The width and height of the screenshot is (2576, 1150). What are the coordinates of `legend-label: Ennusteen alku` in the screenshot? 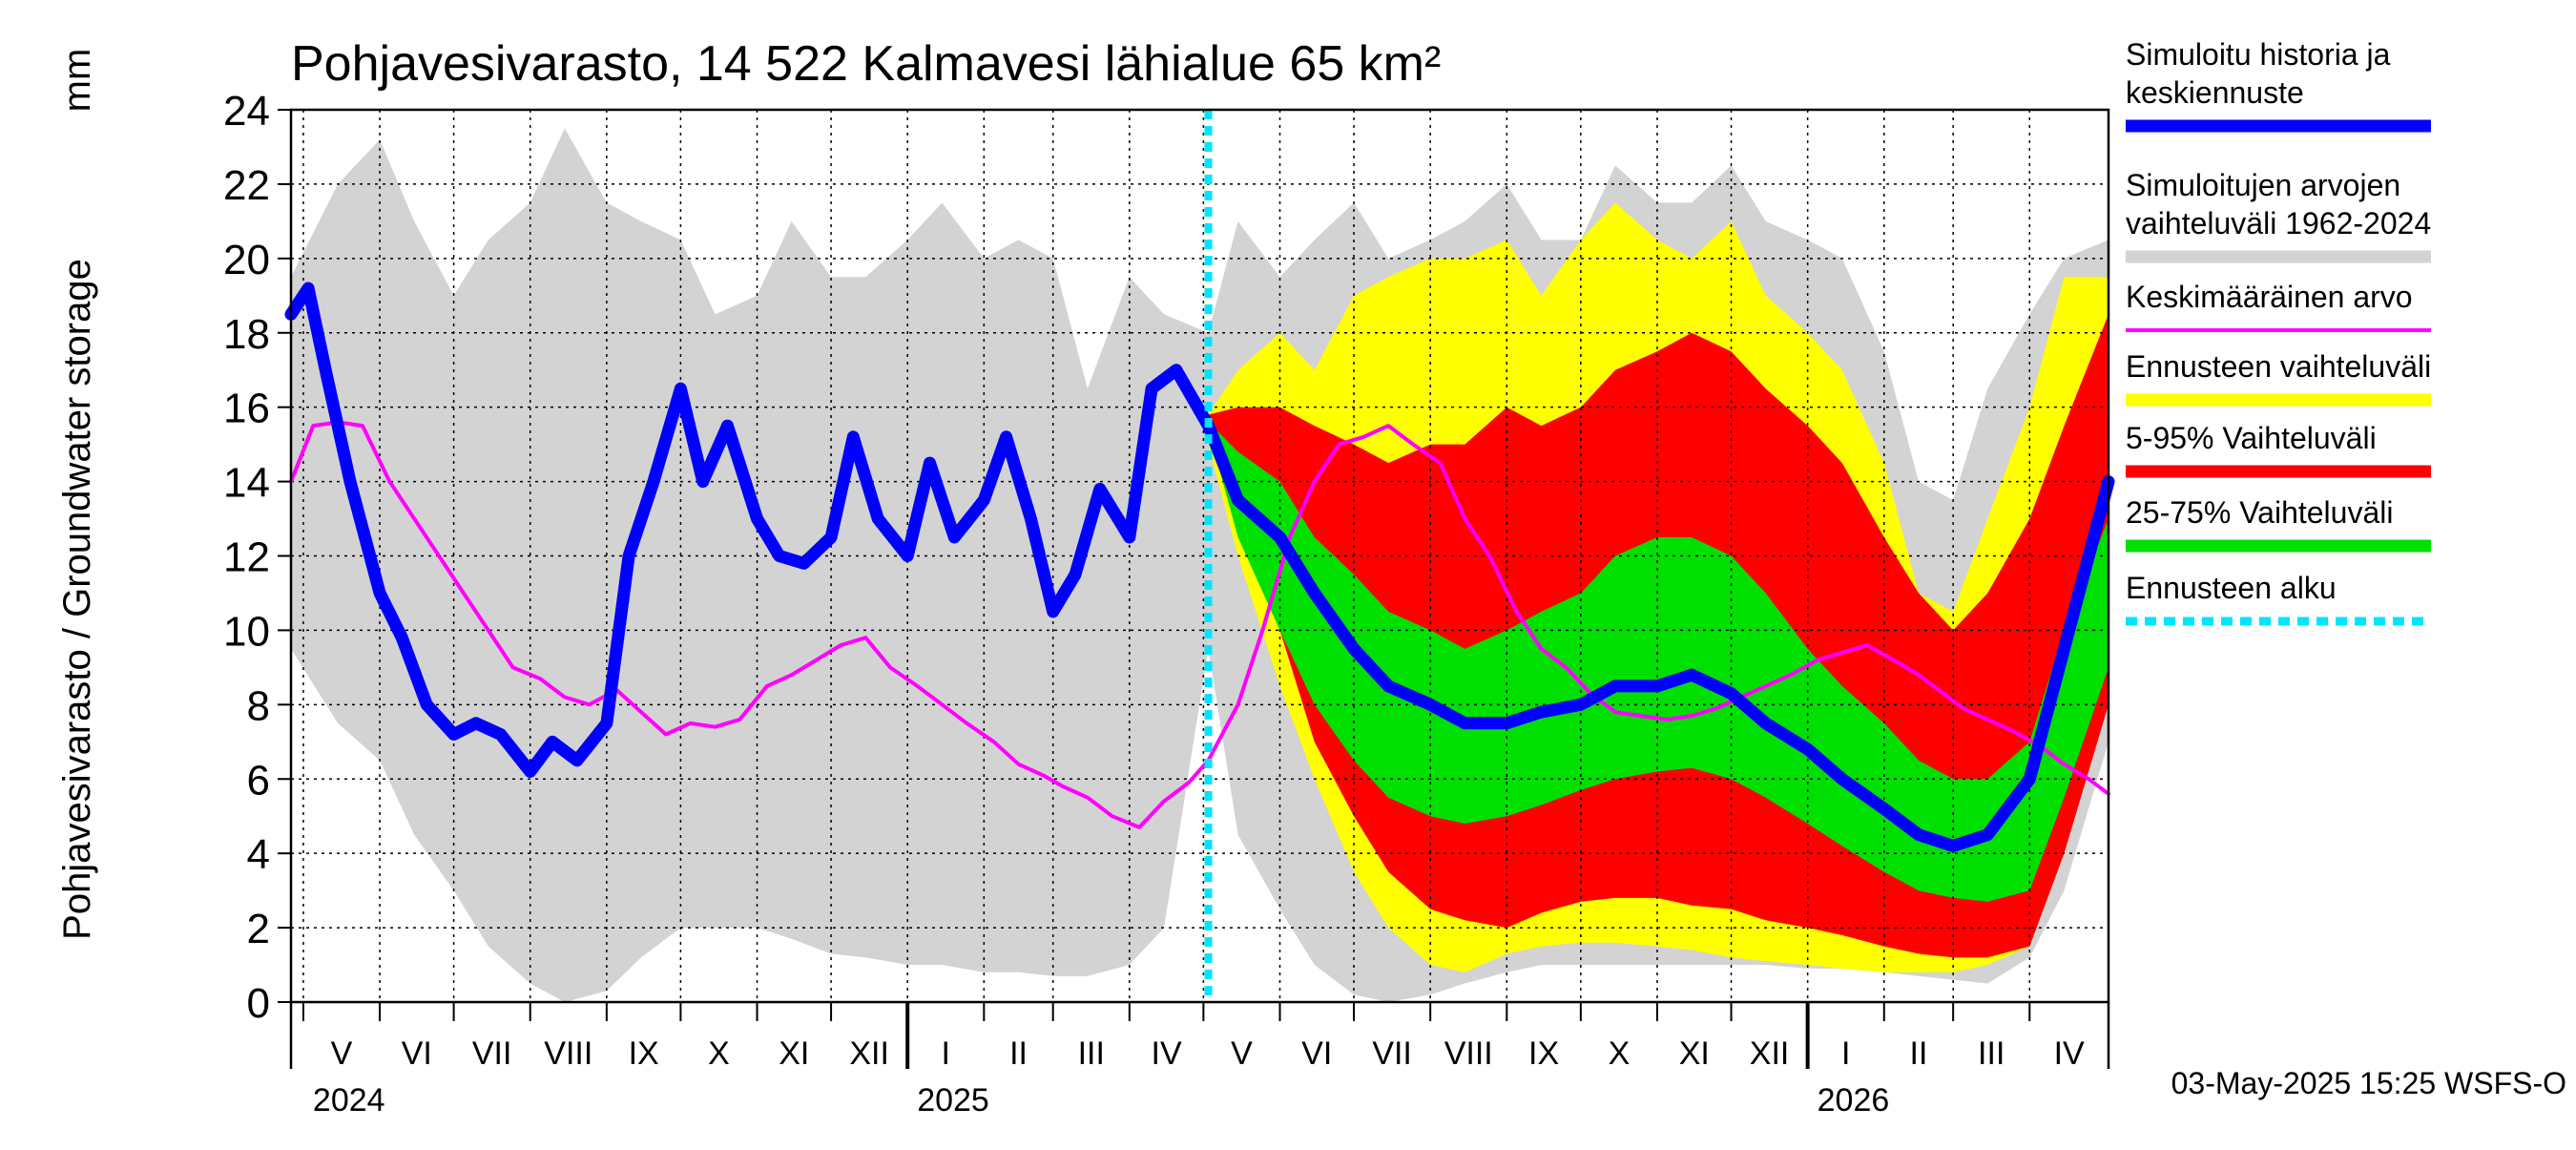 It's located at (2231, 588).